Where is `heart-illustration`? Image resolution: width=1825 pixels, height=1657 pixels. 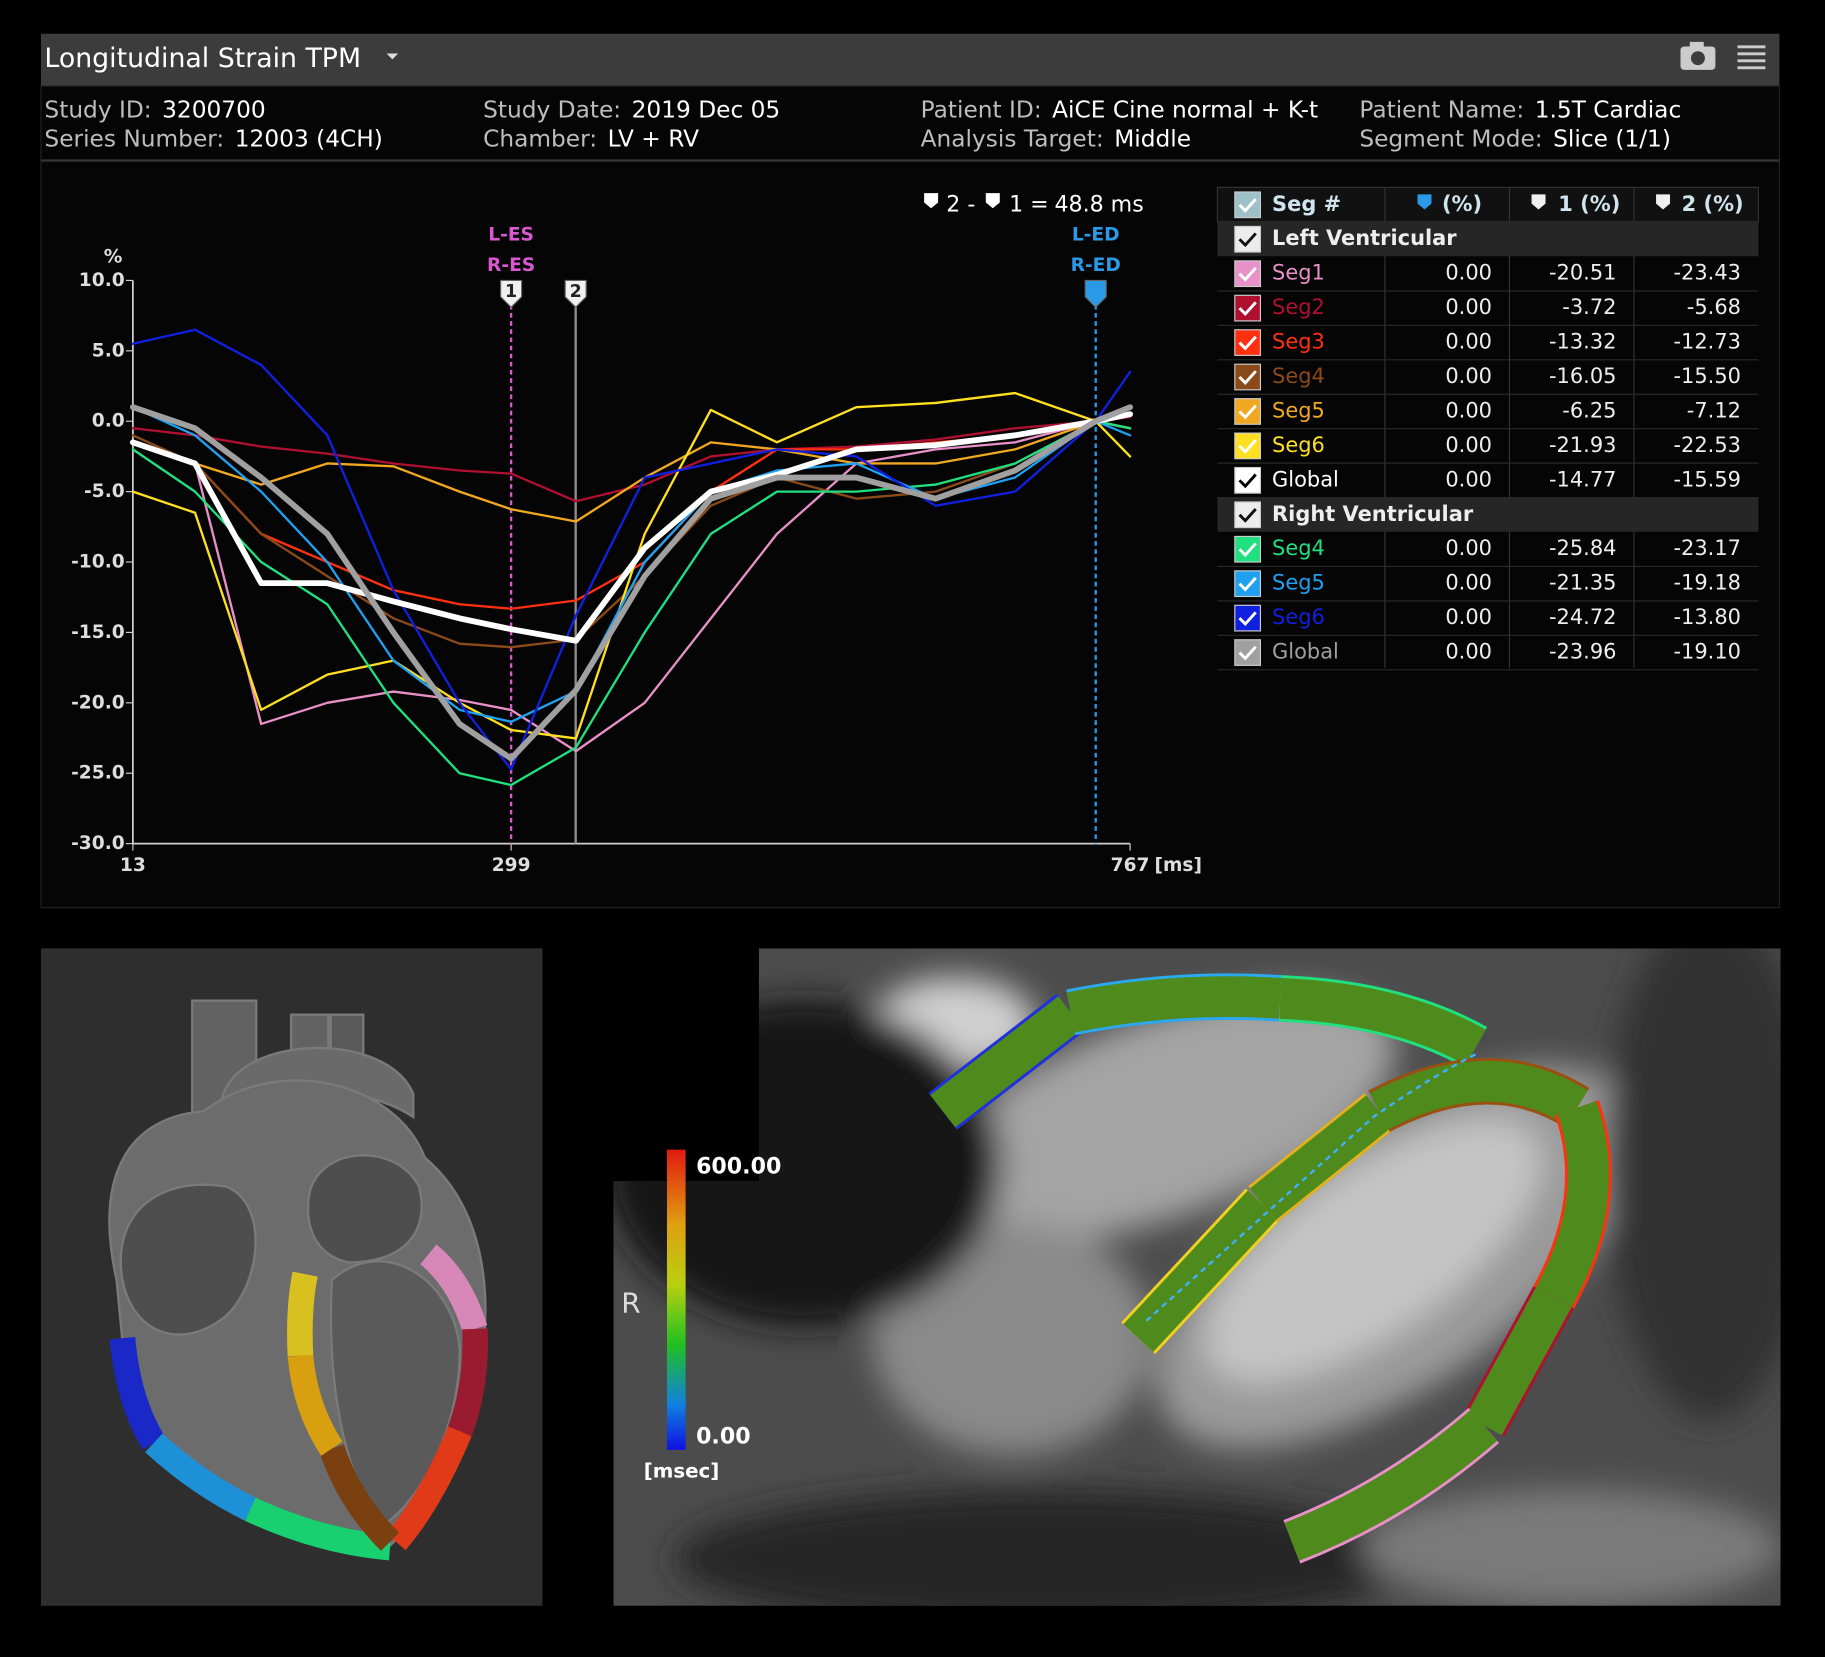
heart-illustration is located at coordinates (298, 1280).